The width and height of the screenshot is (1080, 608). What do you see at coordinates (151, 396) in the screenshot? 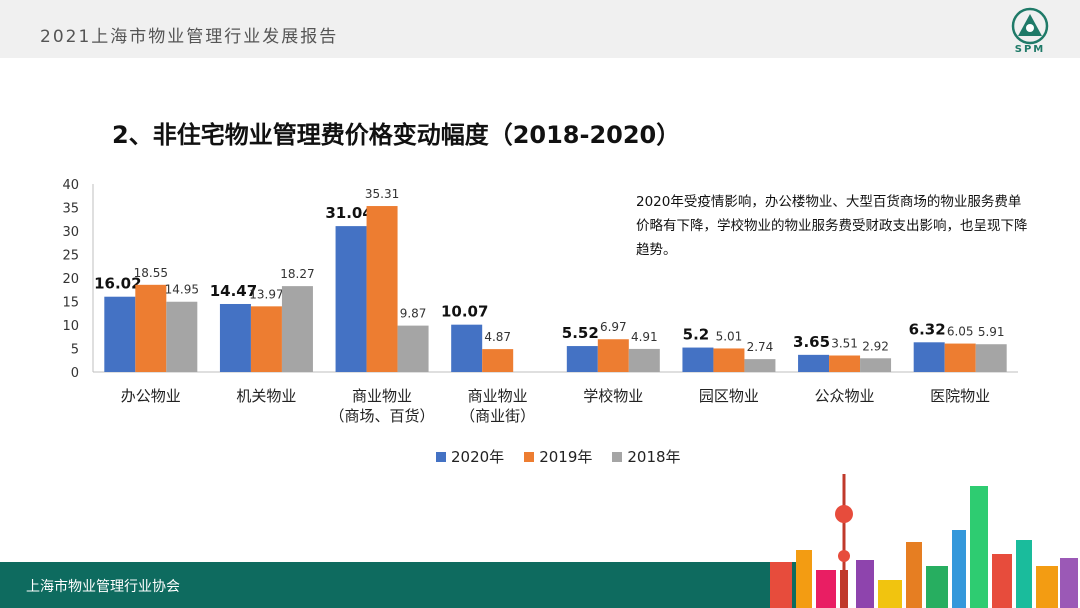
I see `x-category-label: 办公物业` at bounding box center [151, 396].